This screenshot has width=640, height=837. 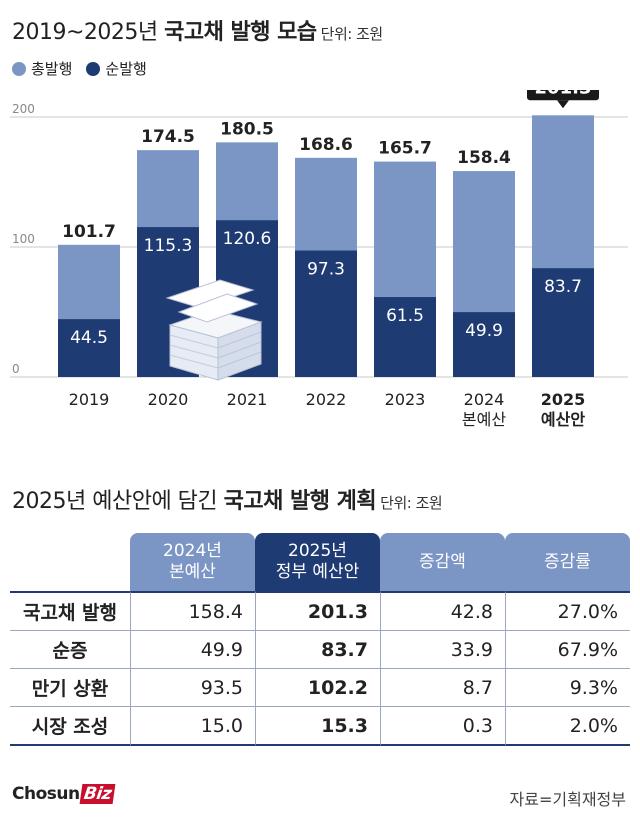 I want to click on chart-title-plain: 2019~2025년, so click(x=88, y=32).